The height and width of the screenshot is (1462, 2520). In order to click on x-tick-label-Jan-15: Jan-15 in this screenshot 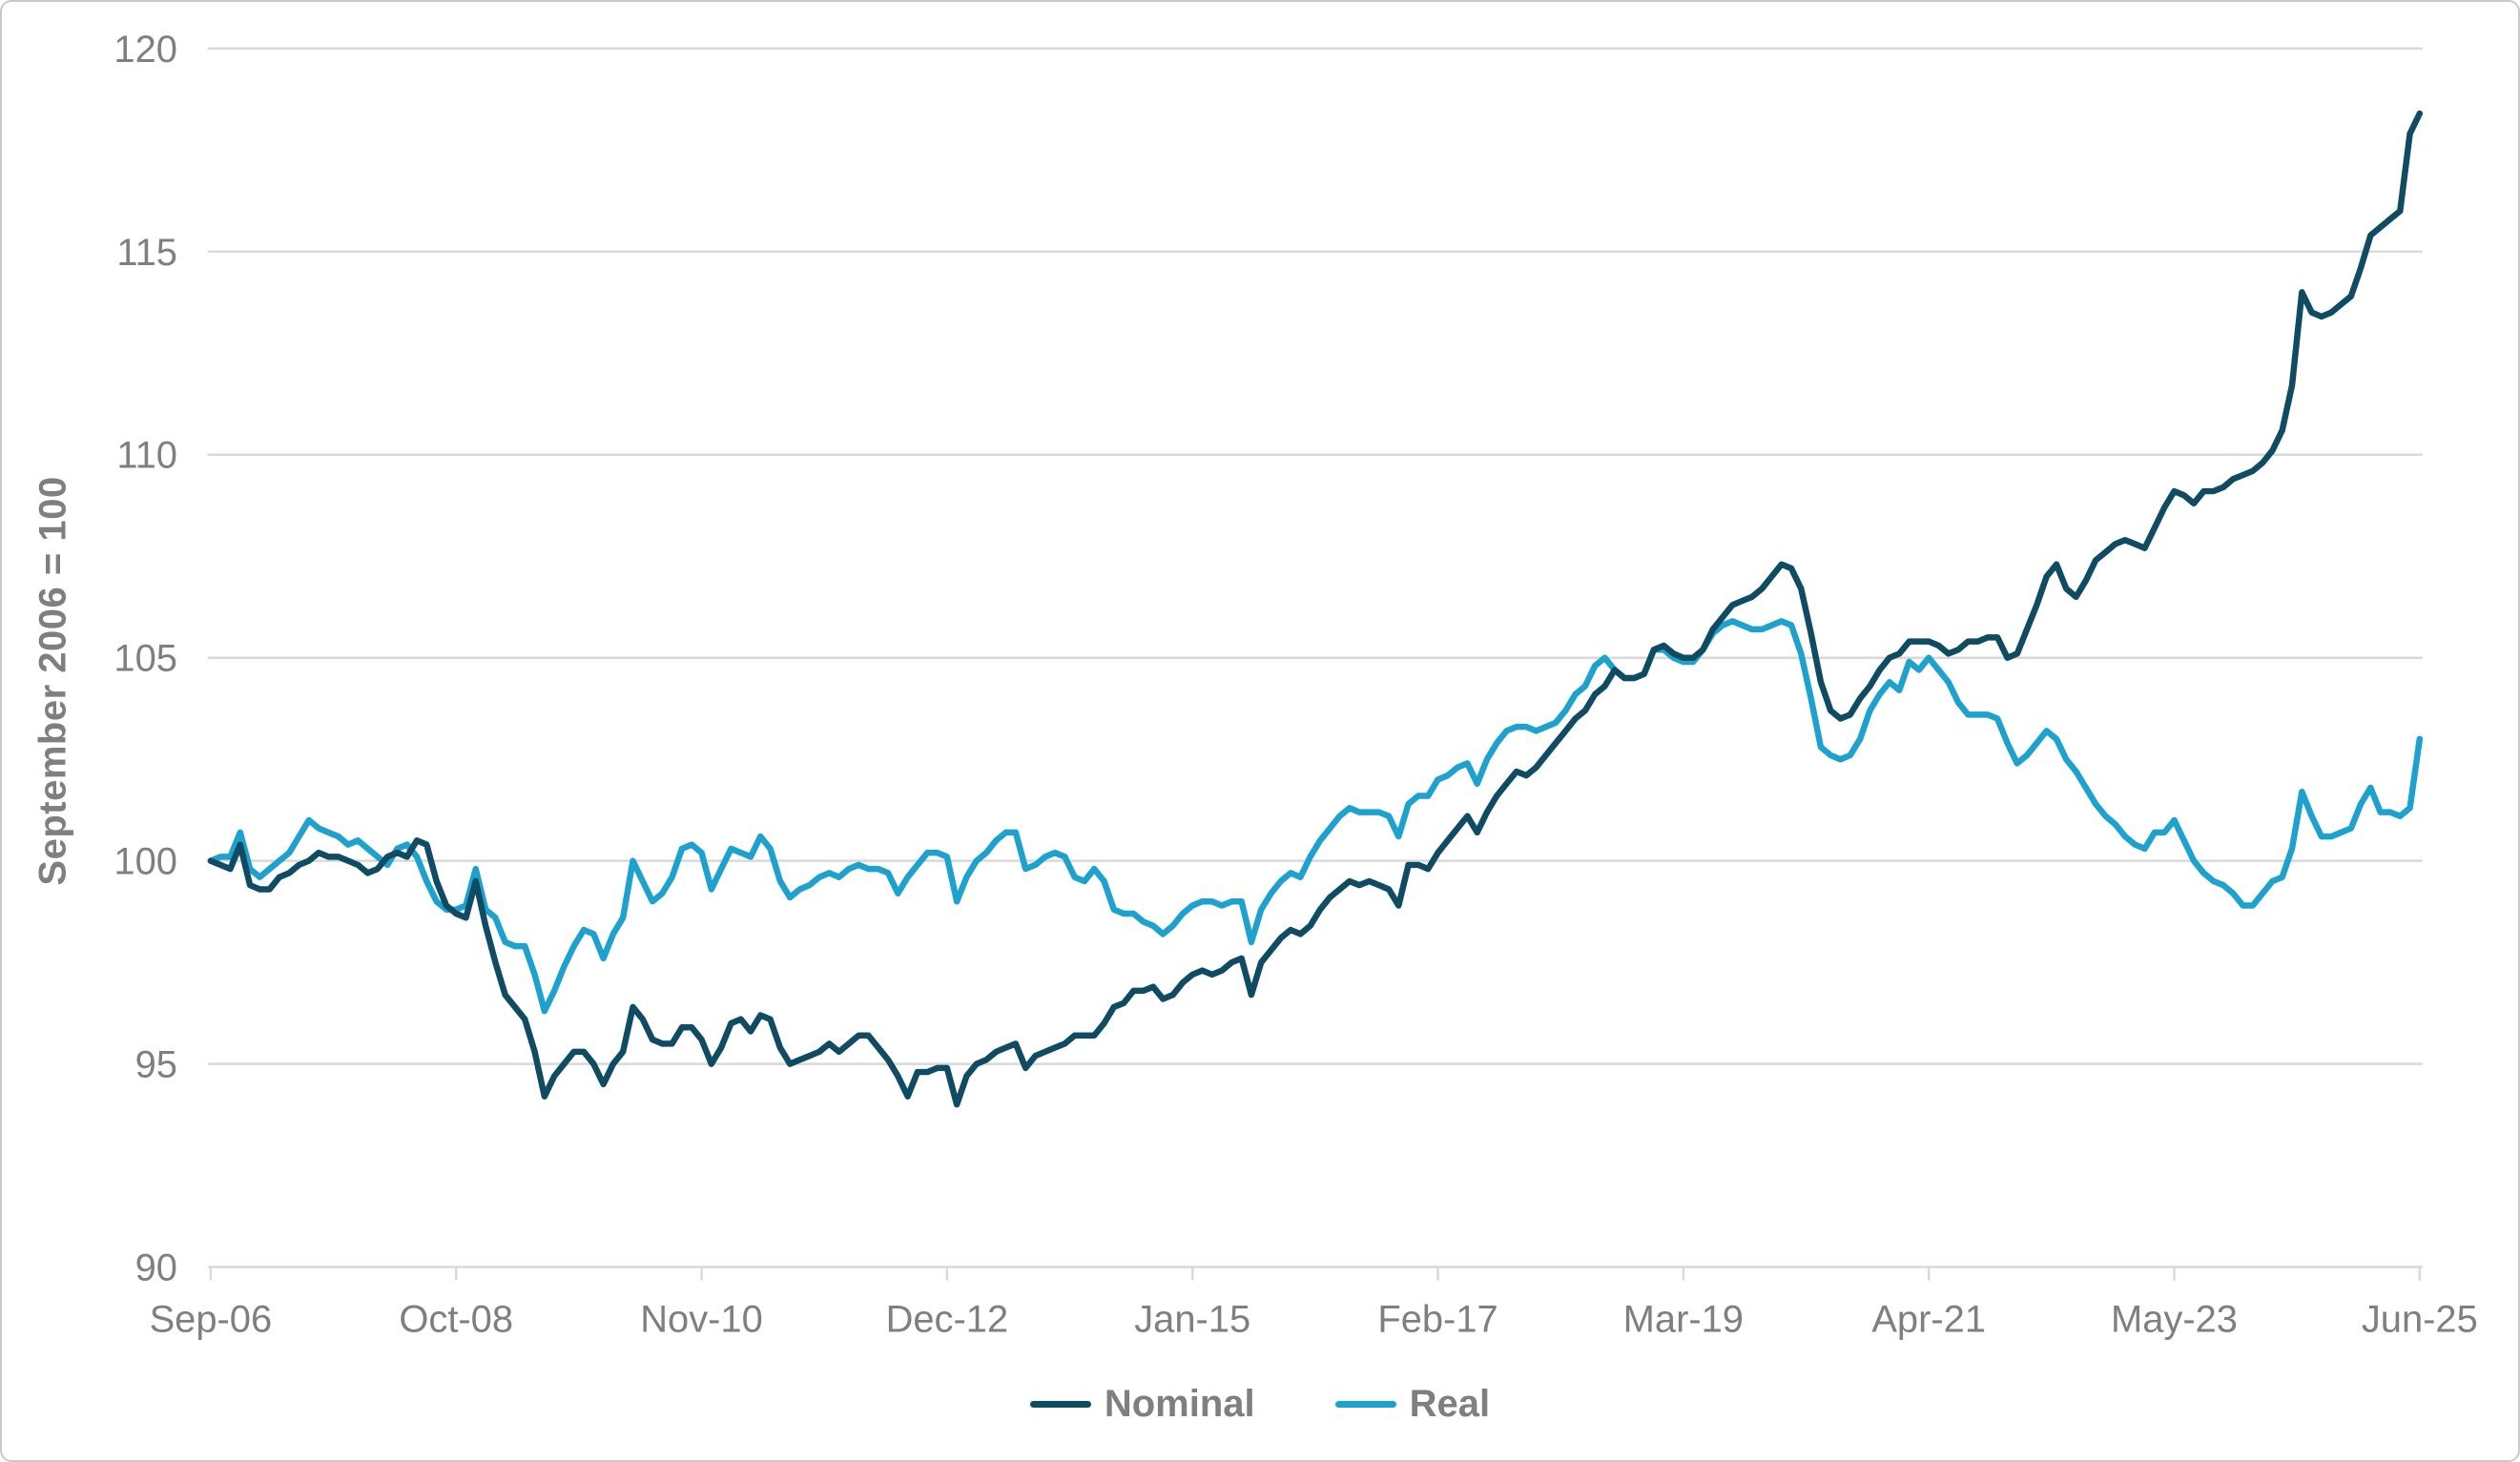, I will do `click(1192, 1319)`.